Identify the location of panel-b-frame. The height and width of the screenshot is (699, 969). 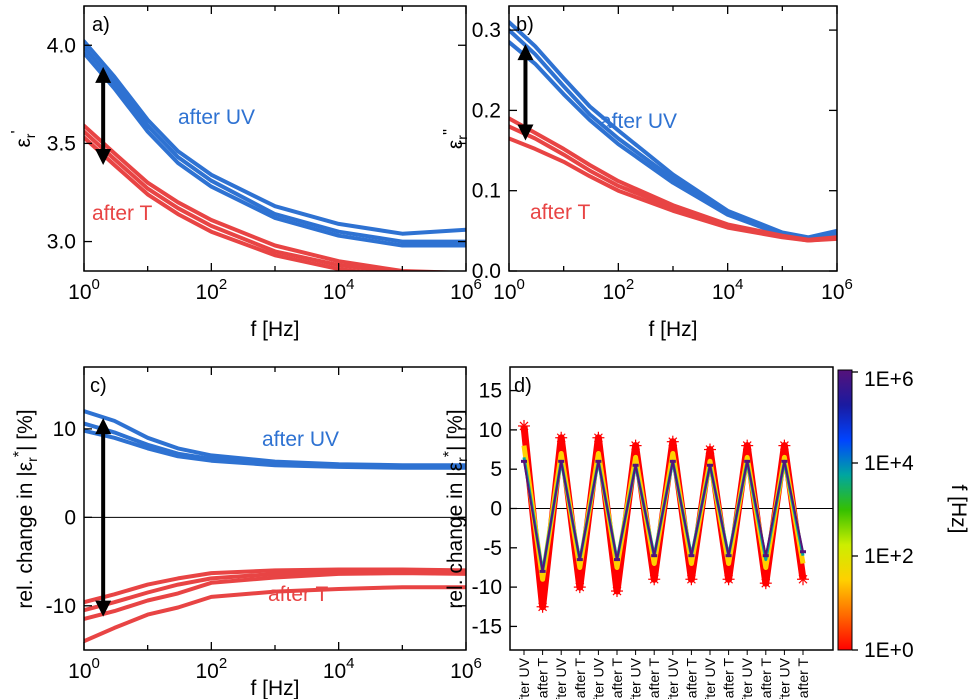
(673, 138).